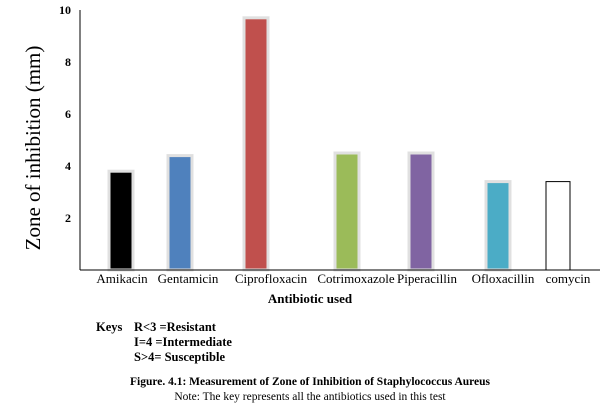 Image resolution: width=615 pixels, height=409 pixels. What do you see at coordinates (180, 213) in the screenshot?
I see `bar-gentamicin` at bounding box center [180, 213].